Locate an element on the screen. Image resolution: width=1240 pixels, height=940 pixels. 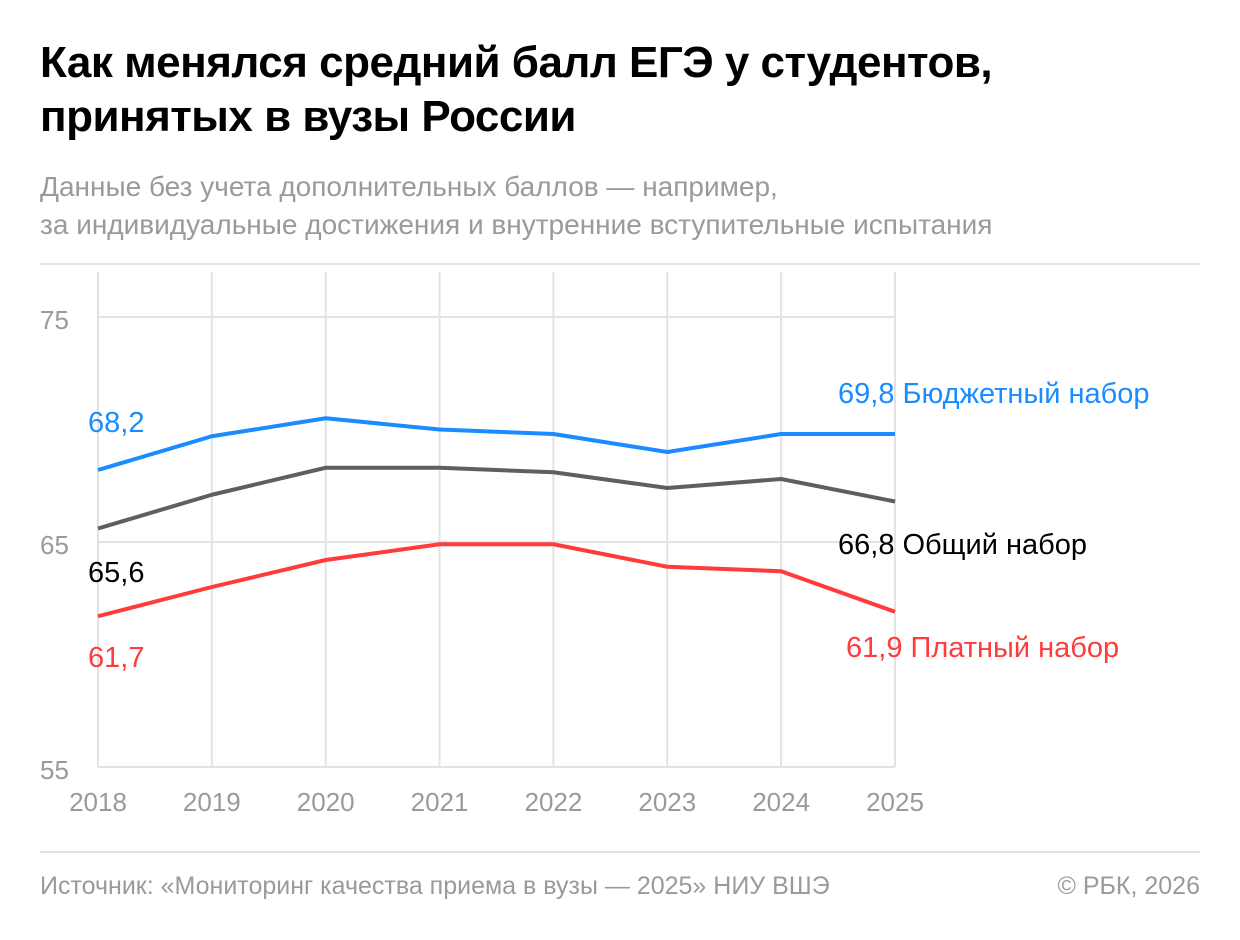
end-value-label: 69,8 Бюджетный набор is located at coordinates (994, 394).